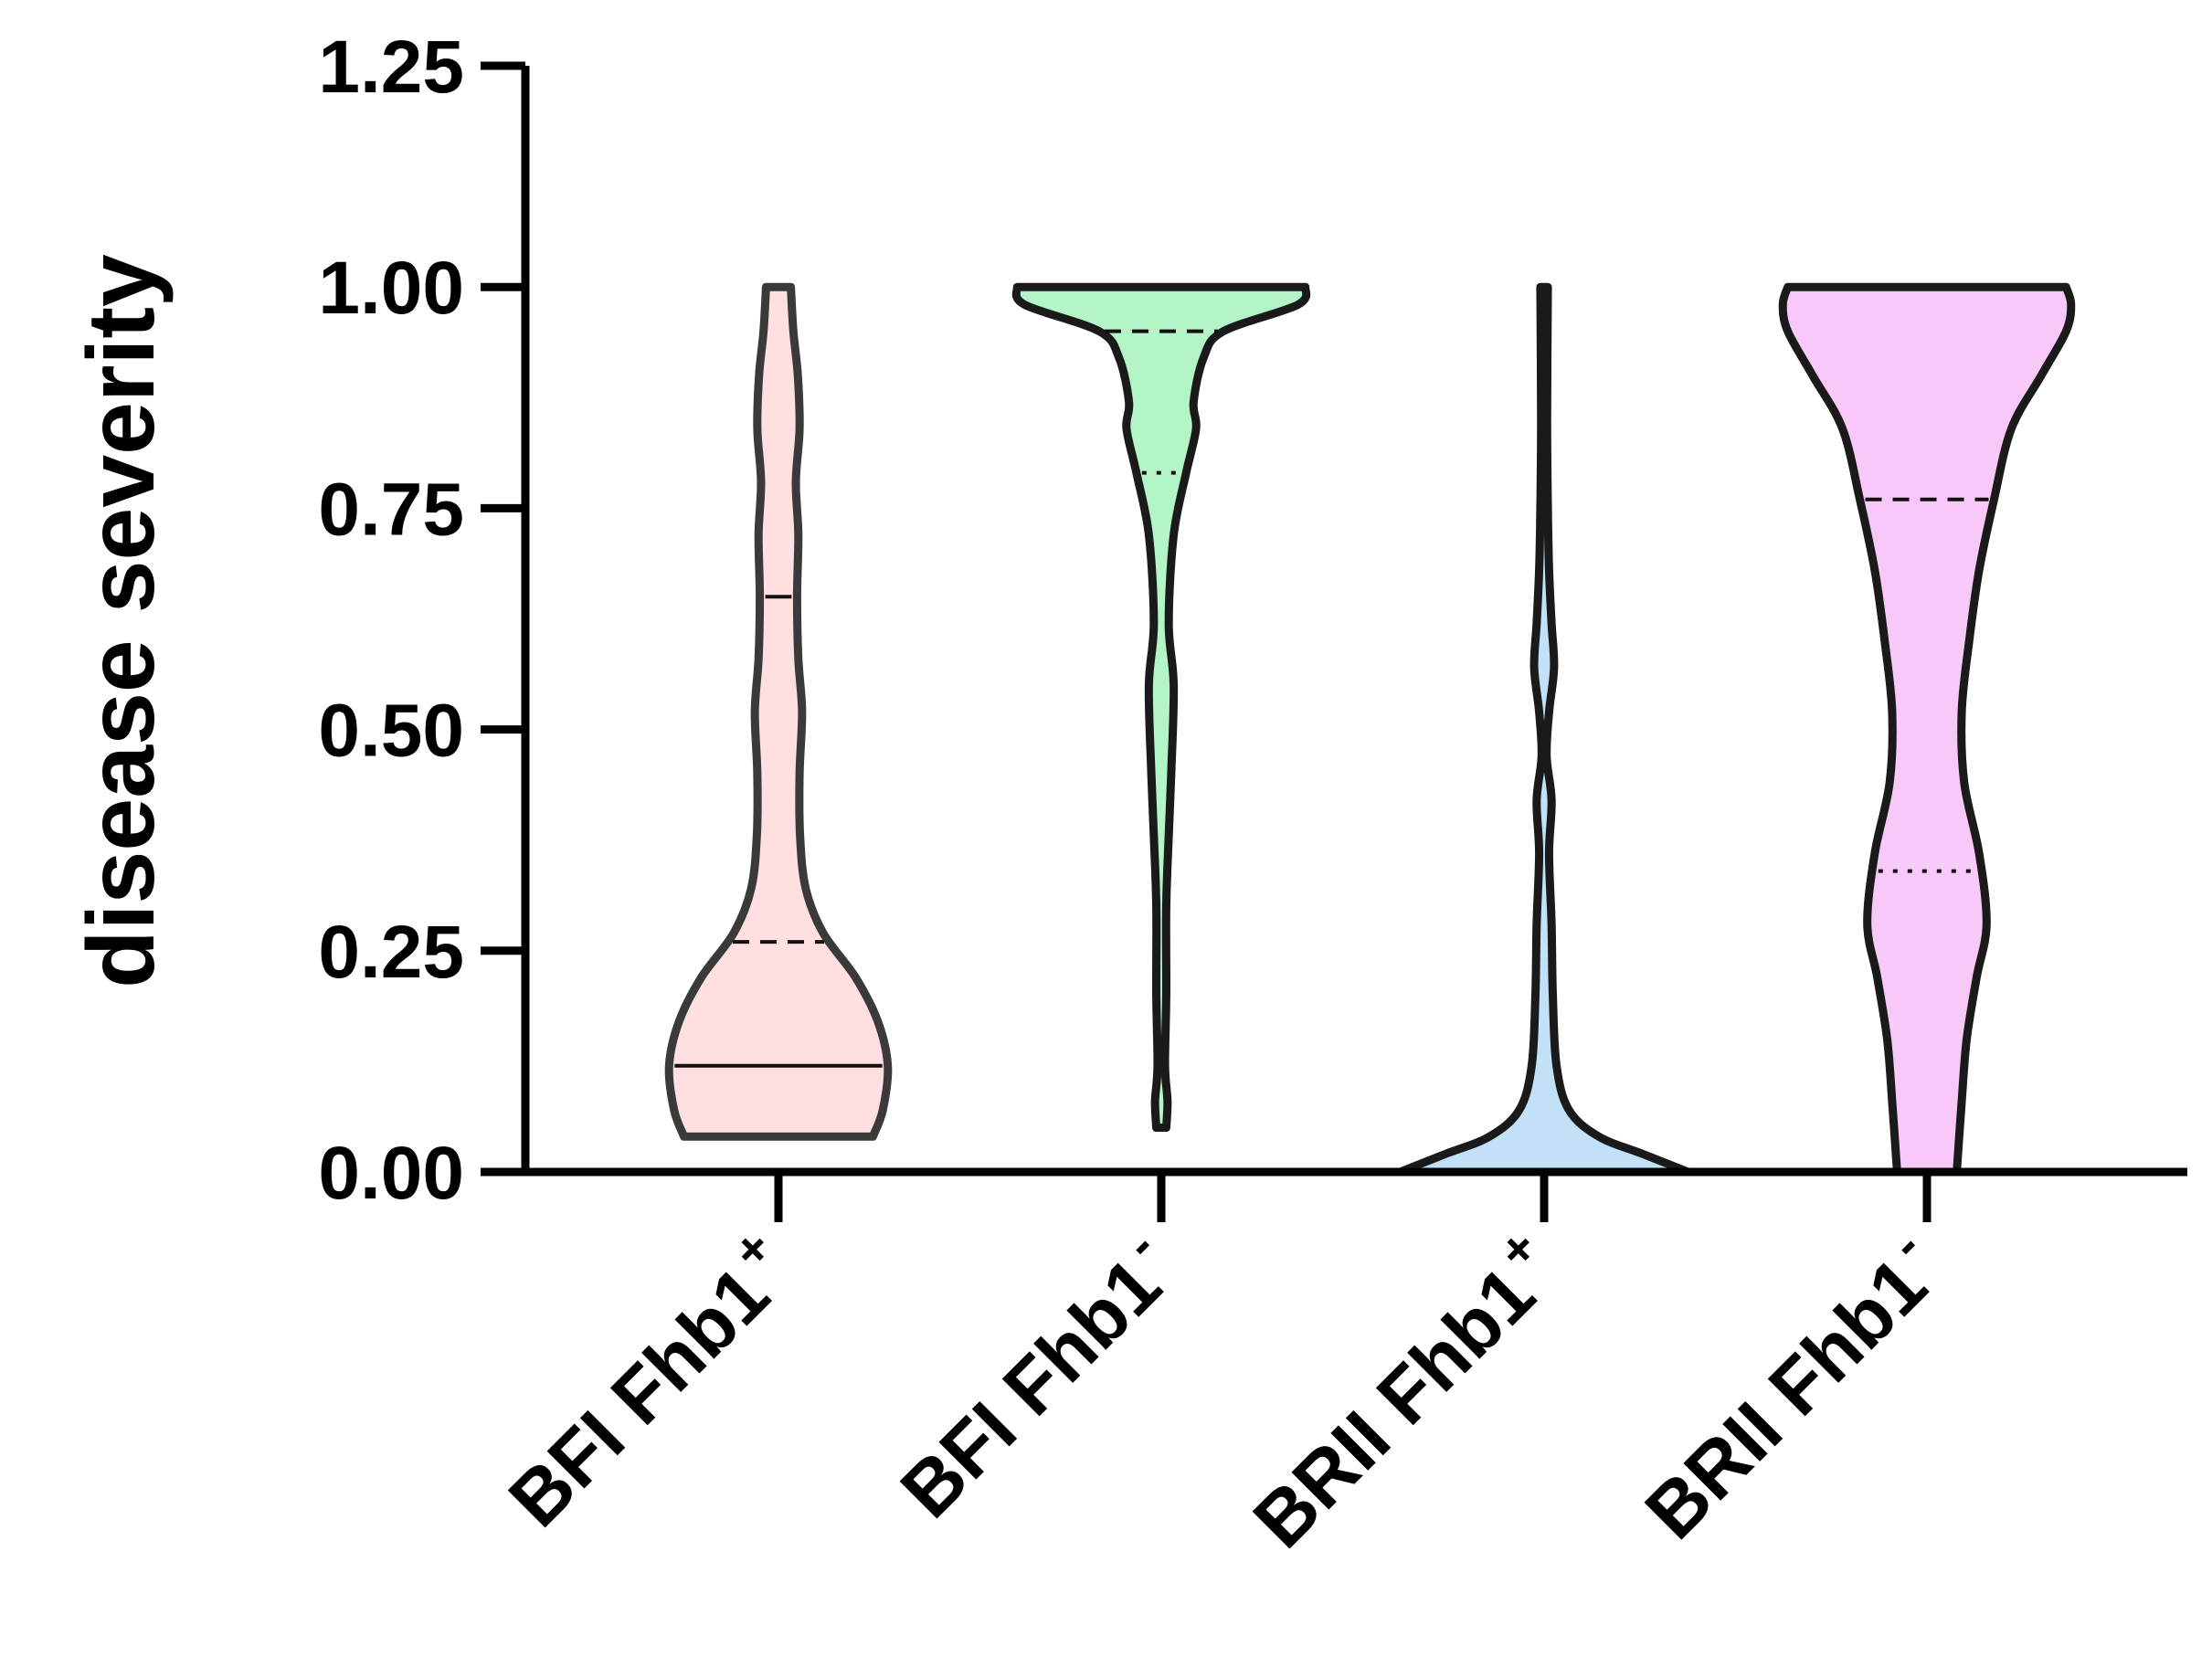  Describe the element at coordinates (391, 288) in the screenshot. I see `y-tick-label: 1.00` at that location.